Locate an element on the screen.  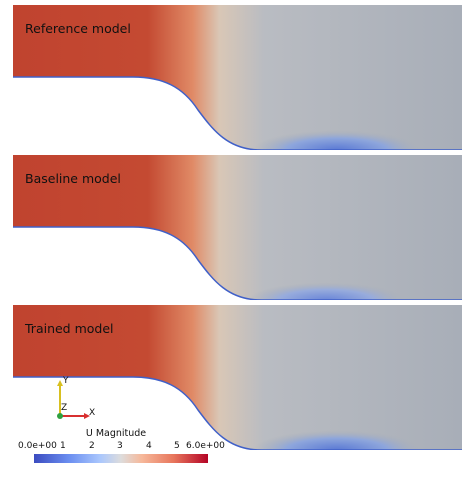
legend-tick: 1 is located at coordinates (63, 446).